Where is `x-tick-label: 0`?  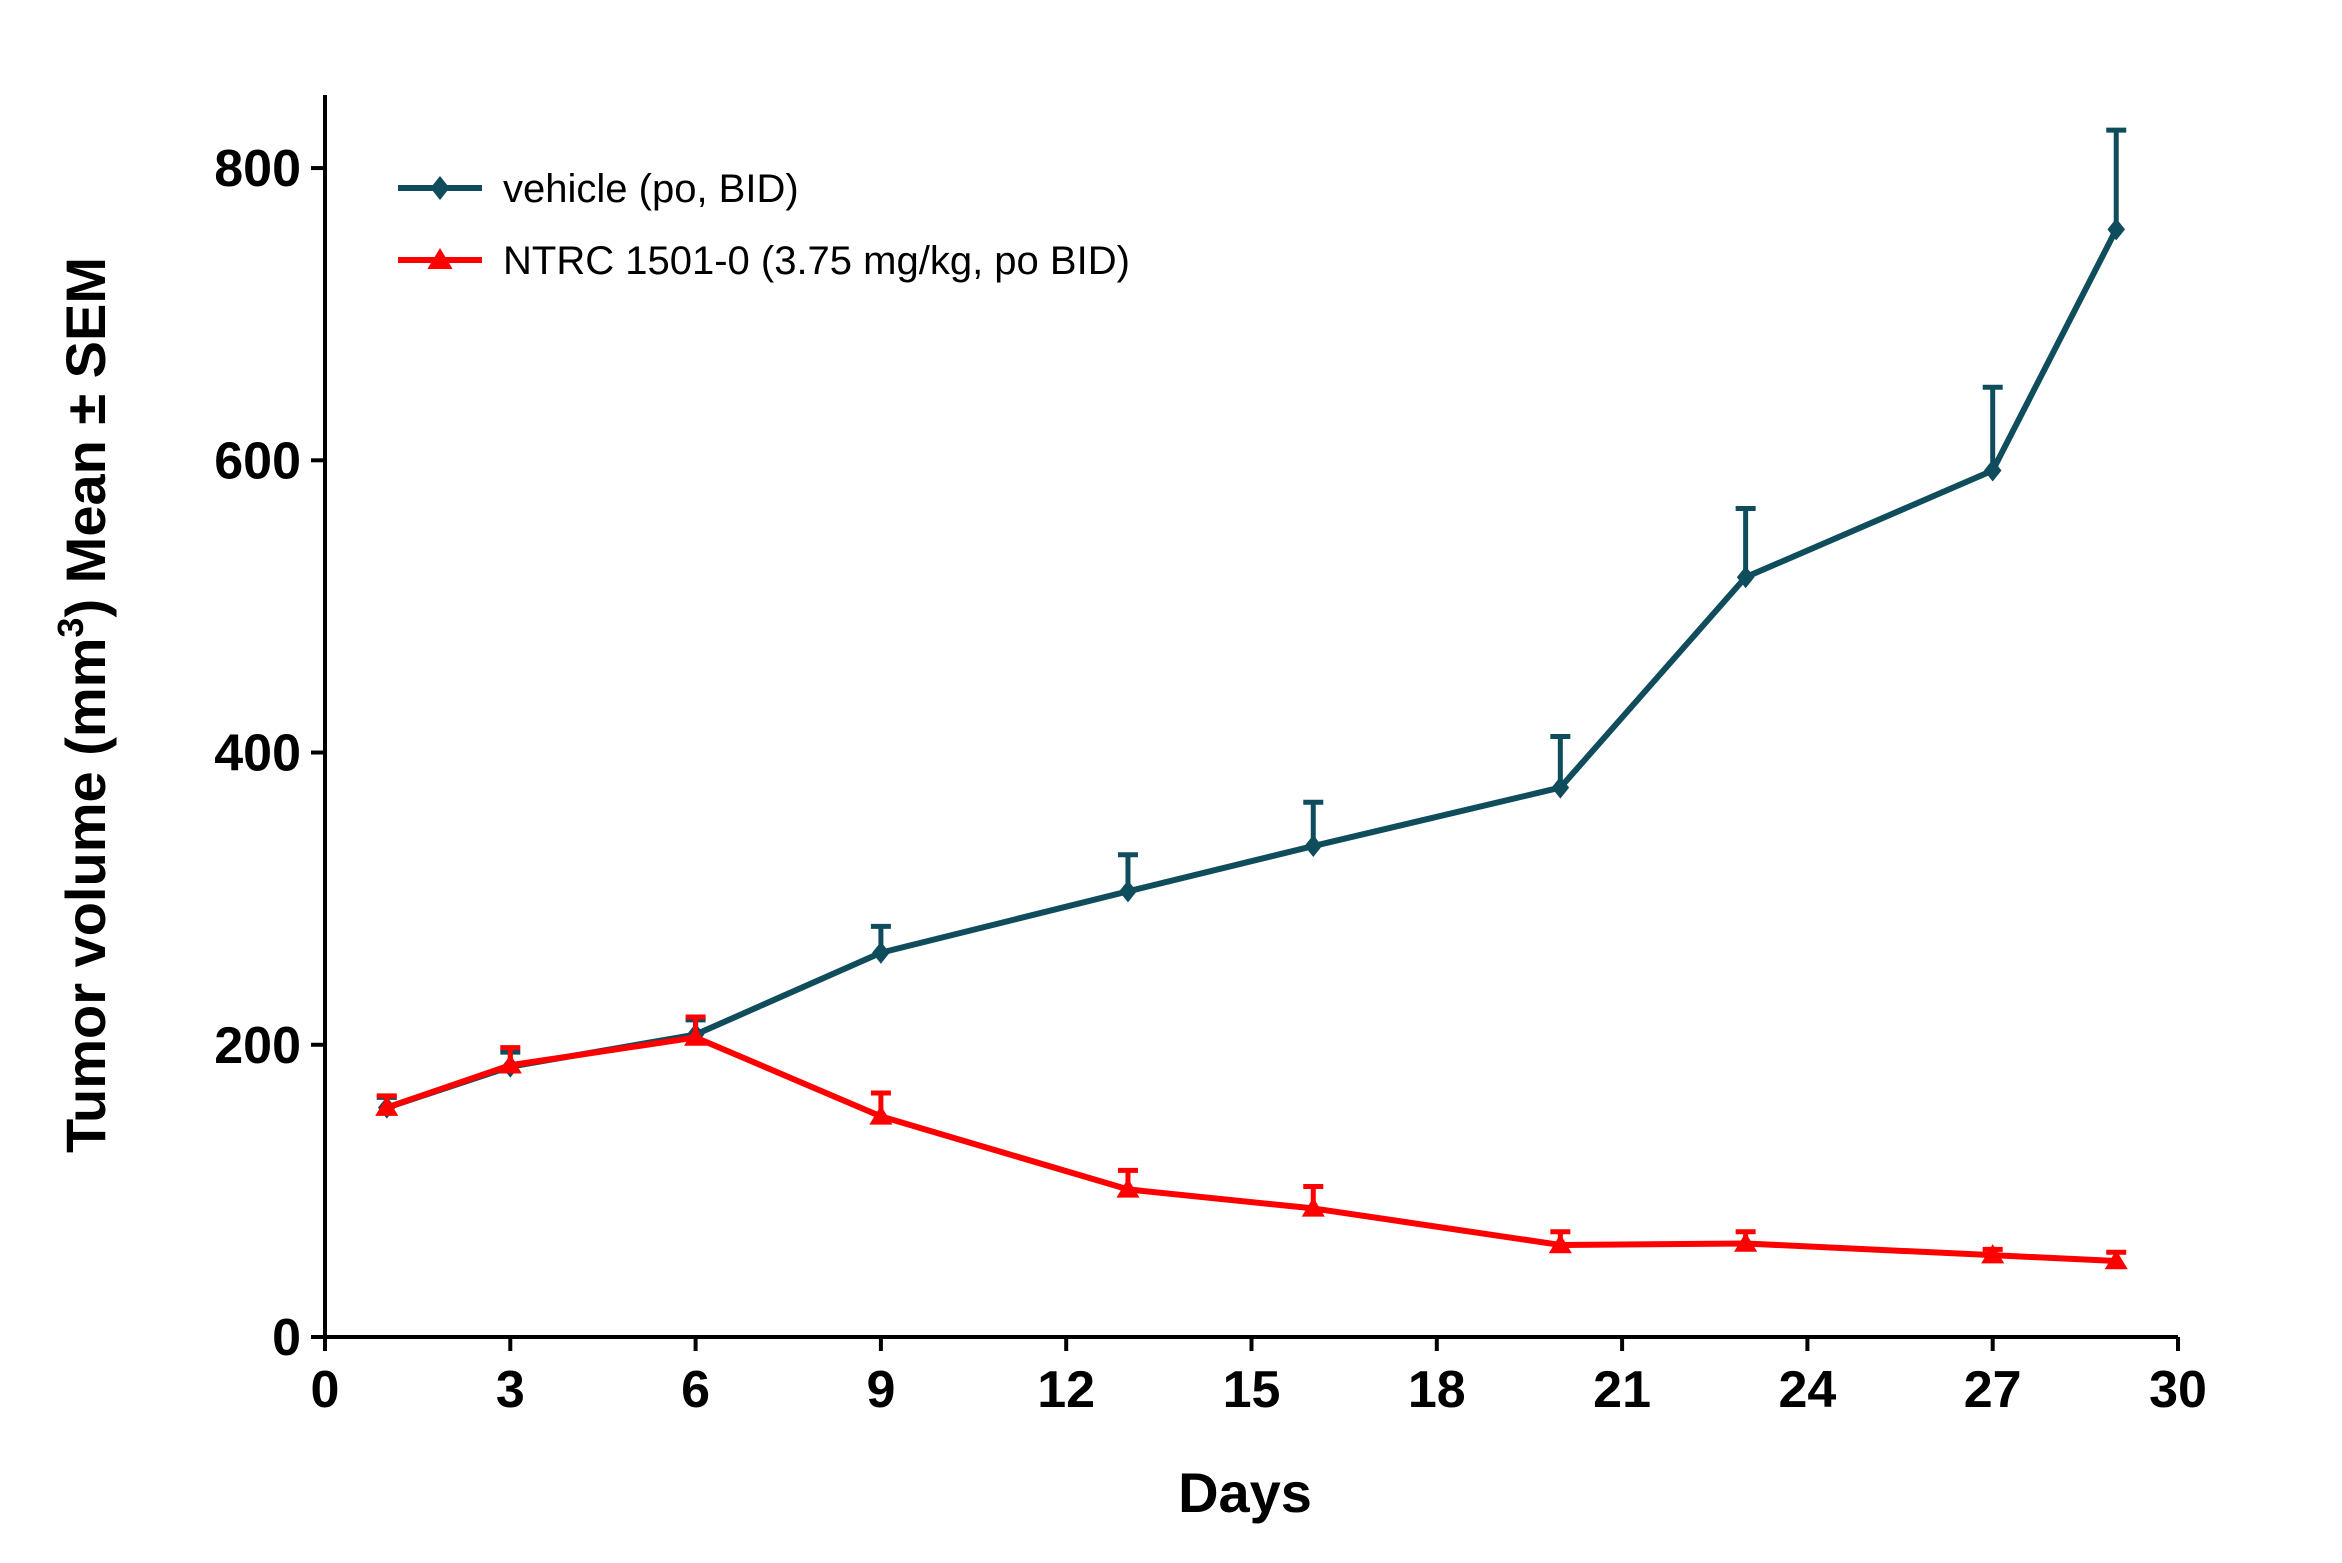 x-tick-label: 0 is located at coordinates (325, 1390).